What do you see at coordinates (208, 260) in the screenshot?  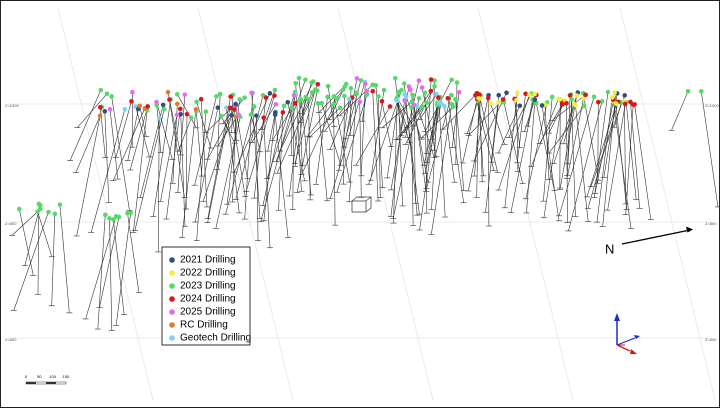 I see `legend-label: 2021 Drilling` at bounding box center [208, 260].